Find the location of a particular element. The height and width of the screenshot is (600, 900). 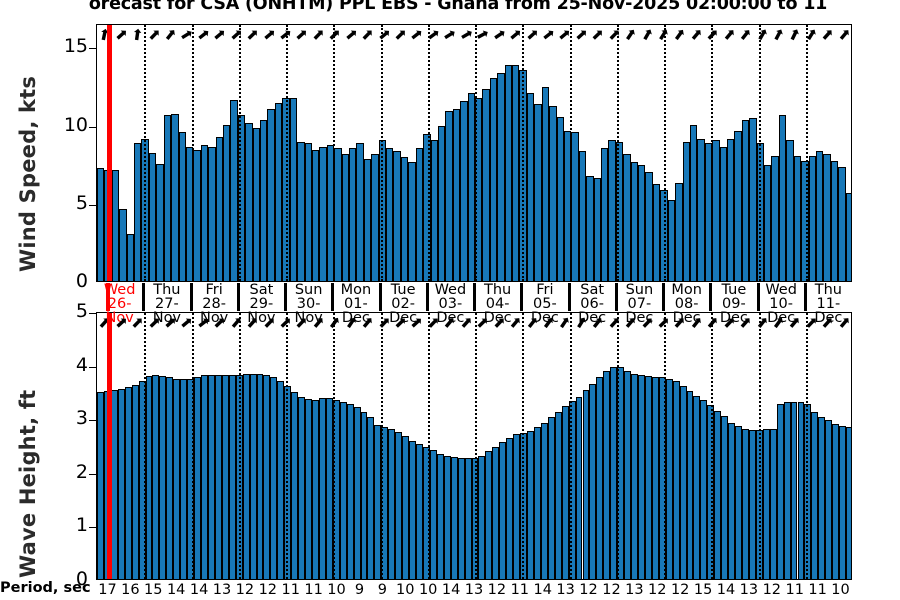

day-label-cell: Fri 28-Nov is located at coordinates (214, 304).